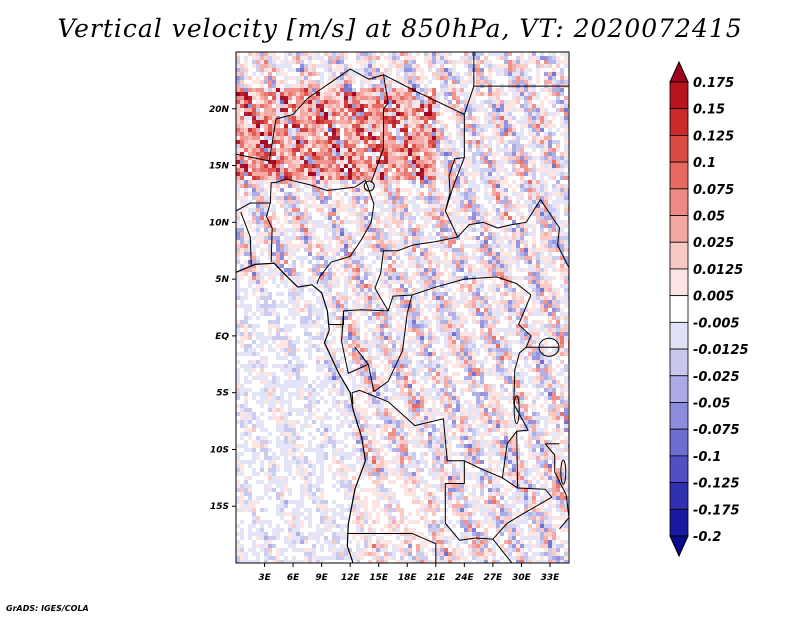  I want to click on colorbar-label: -0.075, so click(716, 430).